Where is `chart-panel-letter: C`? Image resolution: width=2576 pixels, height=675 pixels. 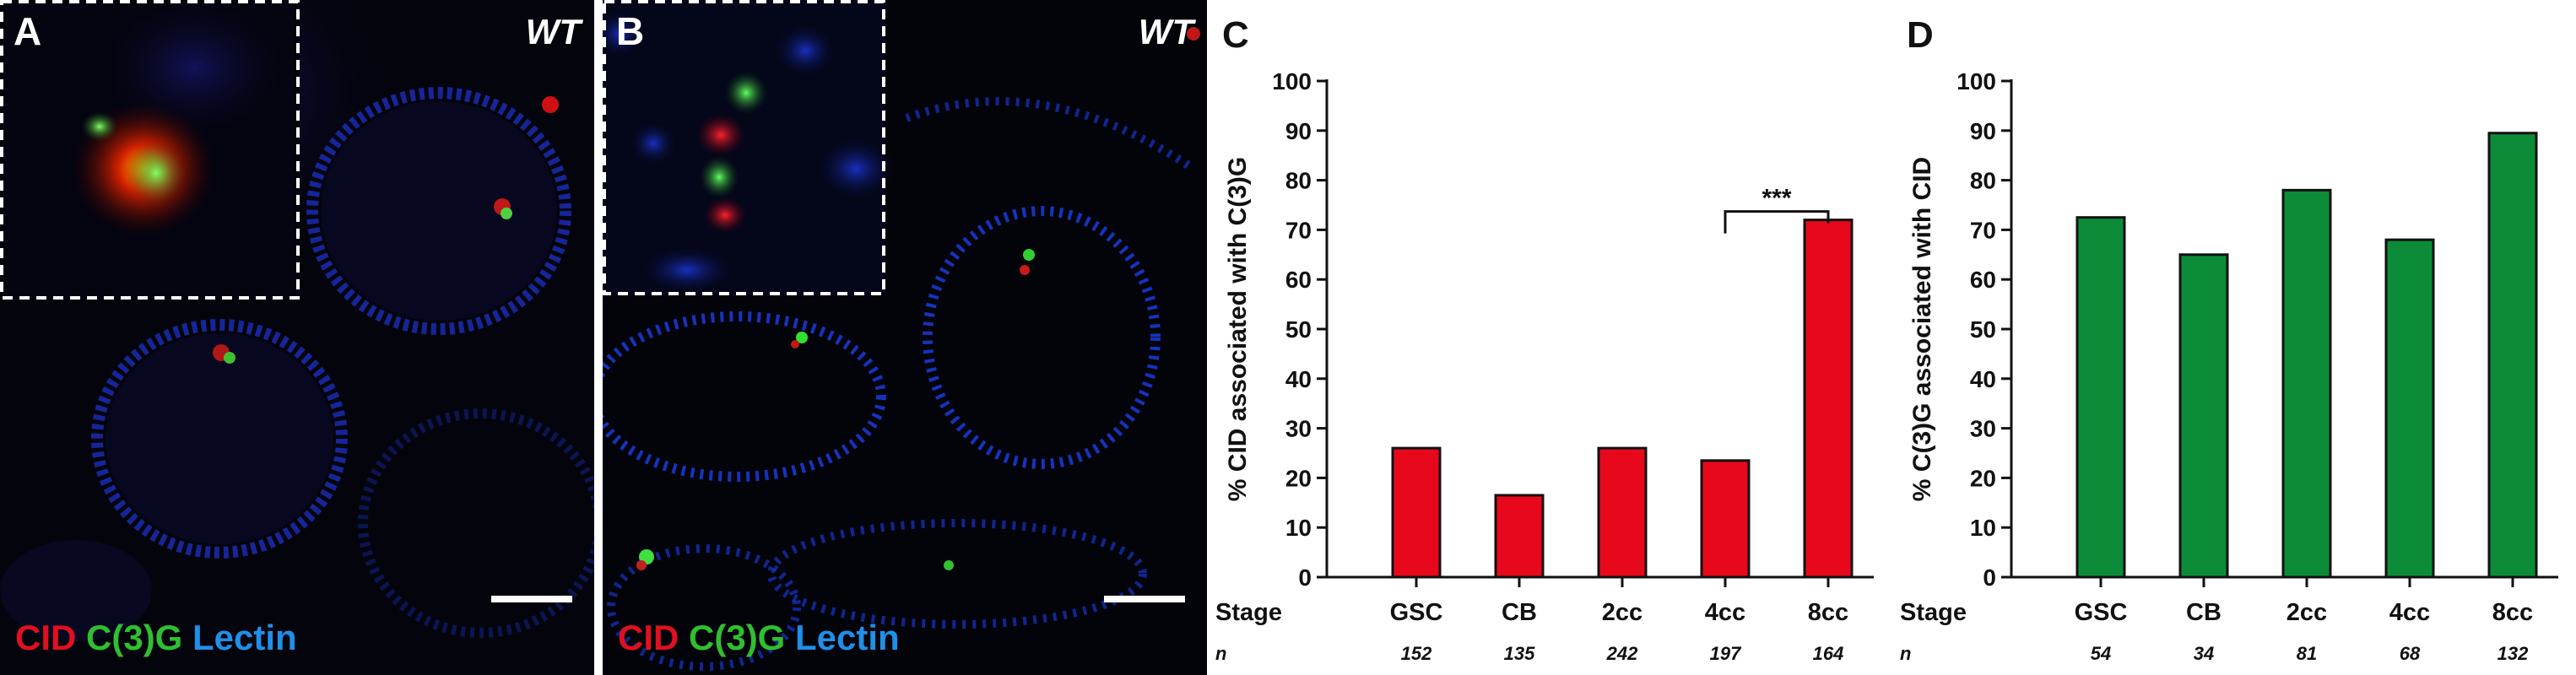 chart-panel-letter: C is located at coordinates (1235, 35).